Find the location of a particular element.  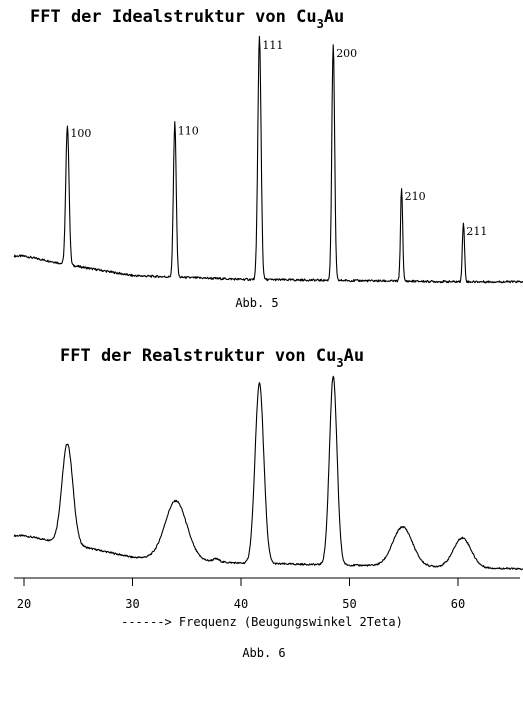

bottom-chart-title: FFT der Realstruktur von Cu3Au is located at coordinates (212, 358).